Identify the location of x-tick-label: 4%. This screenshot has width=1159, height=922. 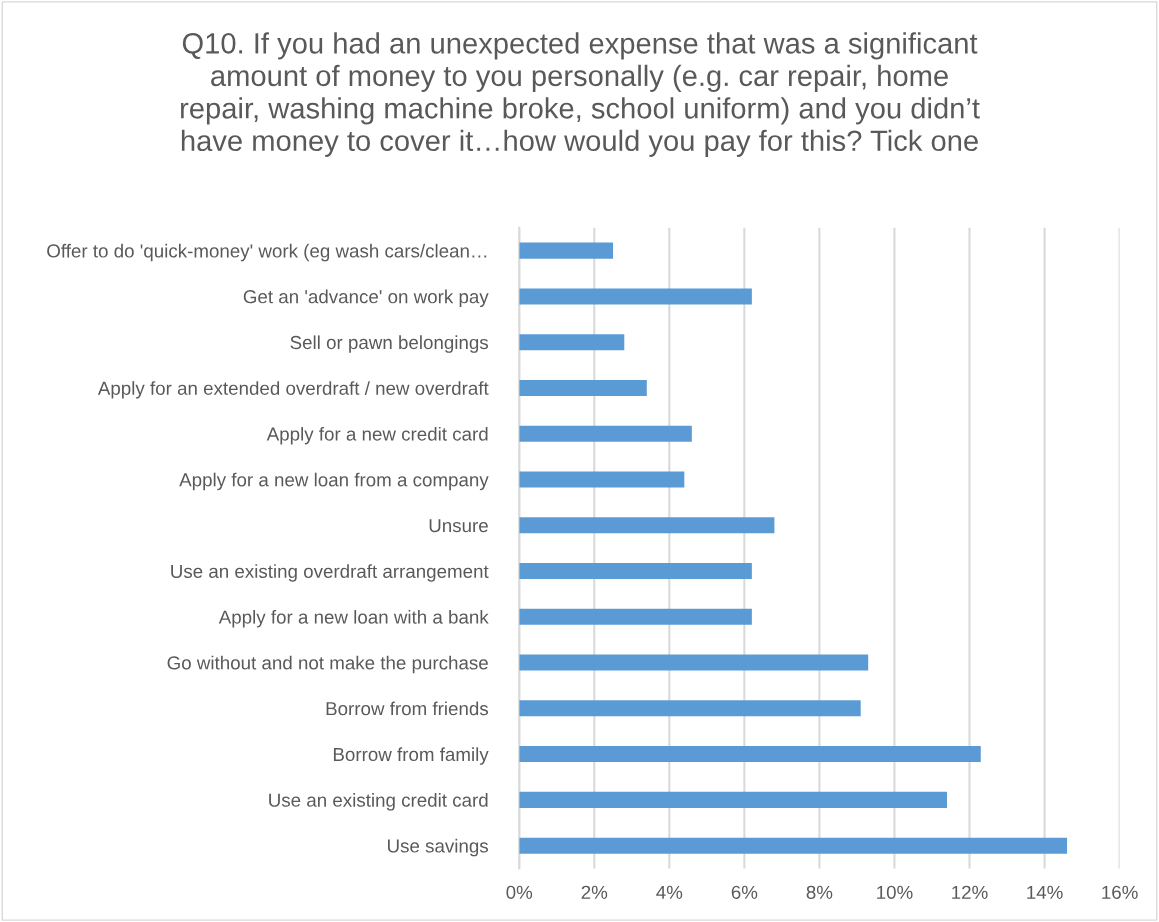
(669, 892).